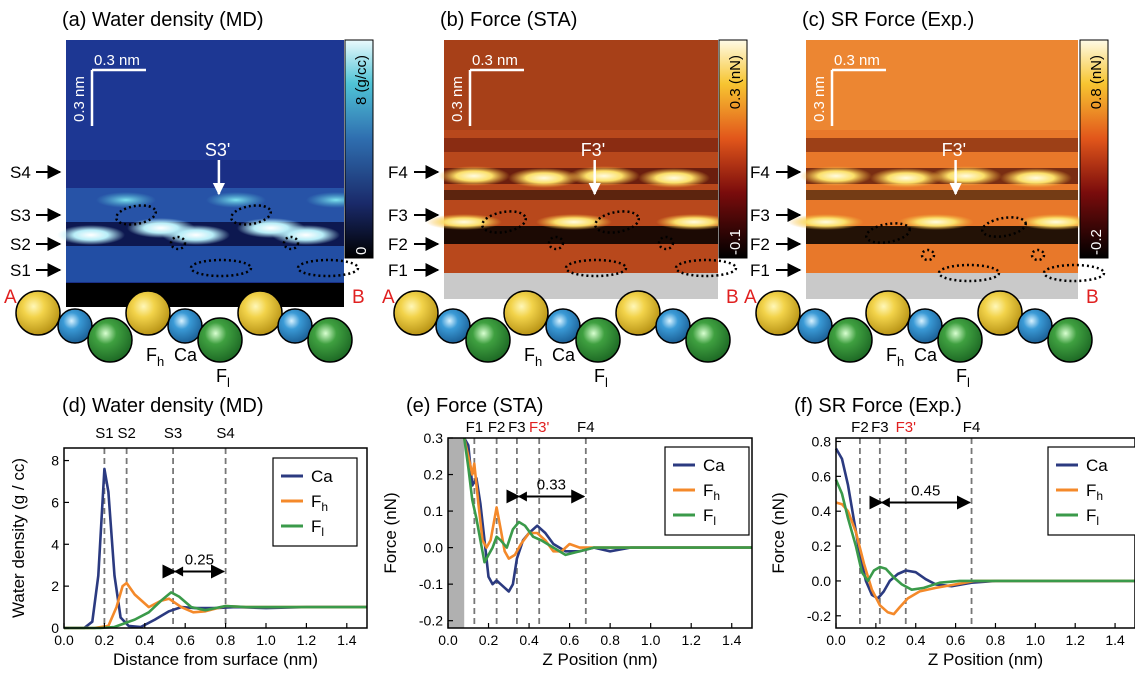 Image resolution: width=1135 pixels, height=674 pixels. Describe the element at coordinates (358, 297) in the screenshot. I see `end-label-b: B` at that location.